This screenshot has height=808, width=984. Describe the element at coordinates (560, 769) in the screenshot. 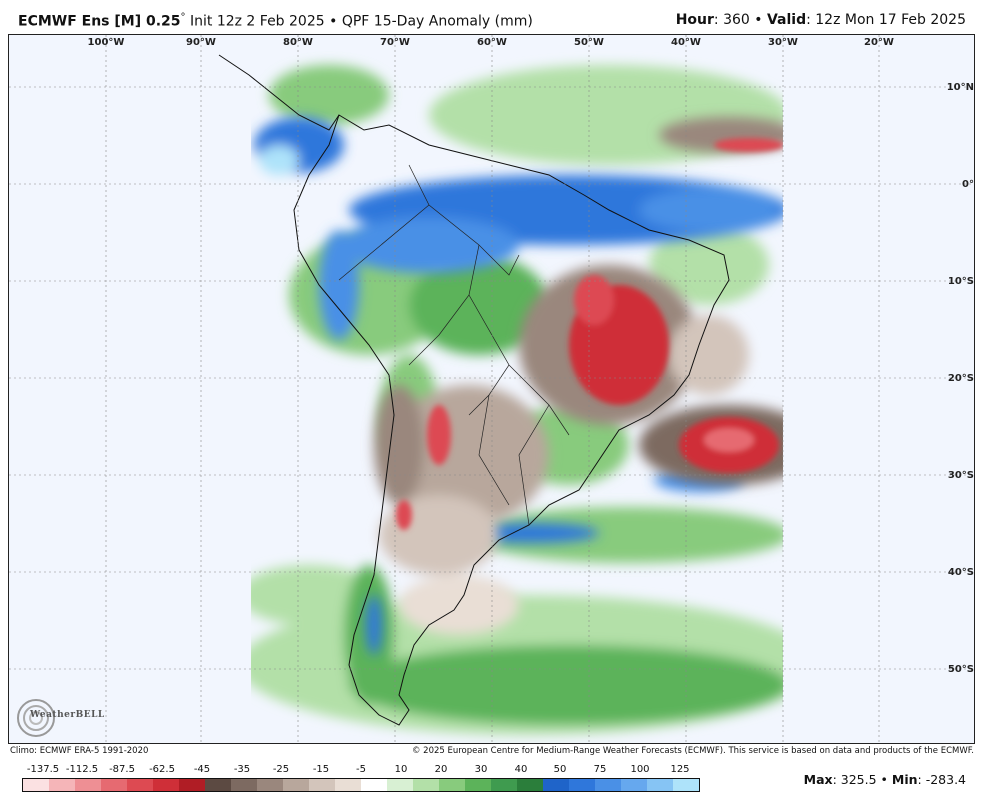

I see `colorbar-label: 50` at that location.